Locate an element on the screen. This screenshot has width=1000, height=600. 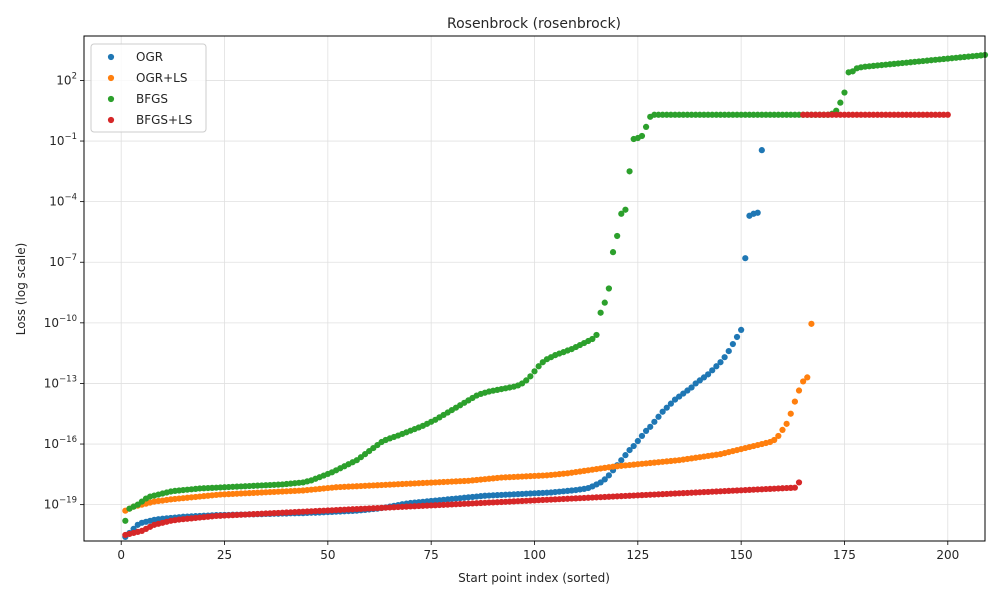
x-tick-label: 25 is located at coordinates (224, 555).